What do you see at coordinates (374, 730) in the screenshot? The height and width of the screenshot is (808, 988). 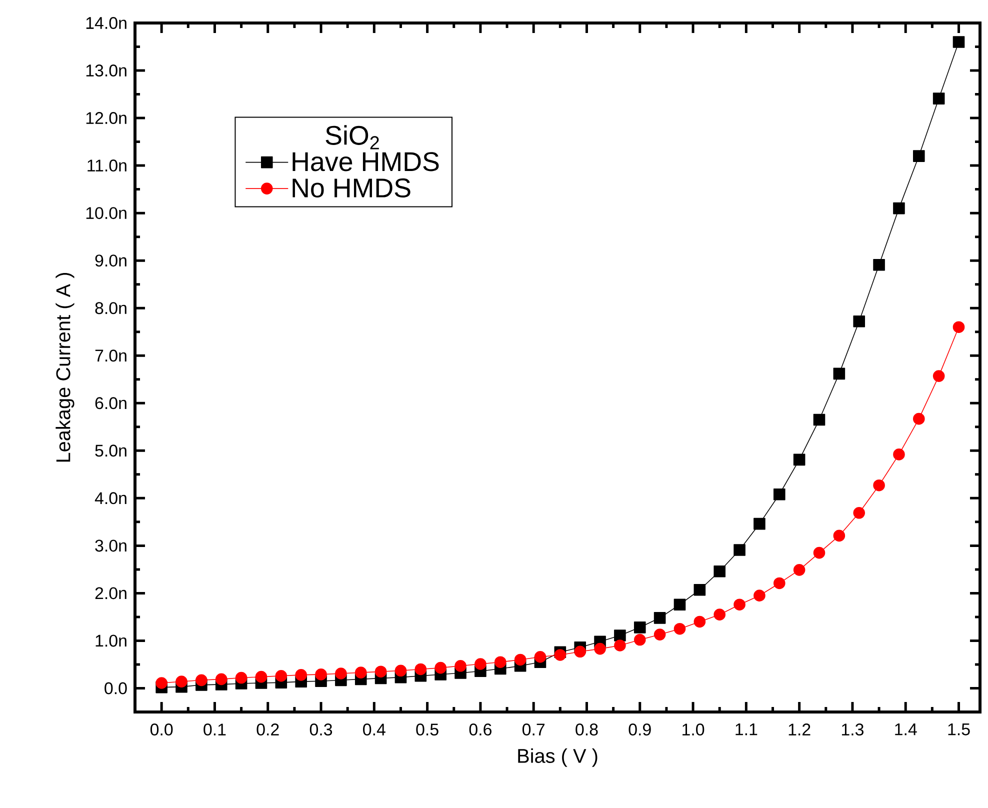 I see `x-tick-label: 0.4` at bounding box center [374, 730].